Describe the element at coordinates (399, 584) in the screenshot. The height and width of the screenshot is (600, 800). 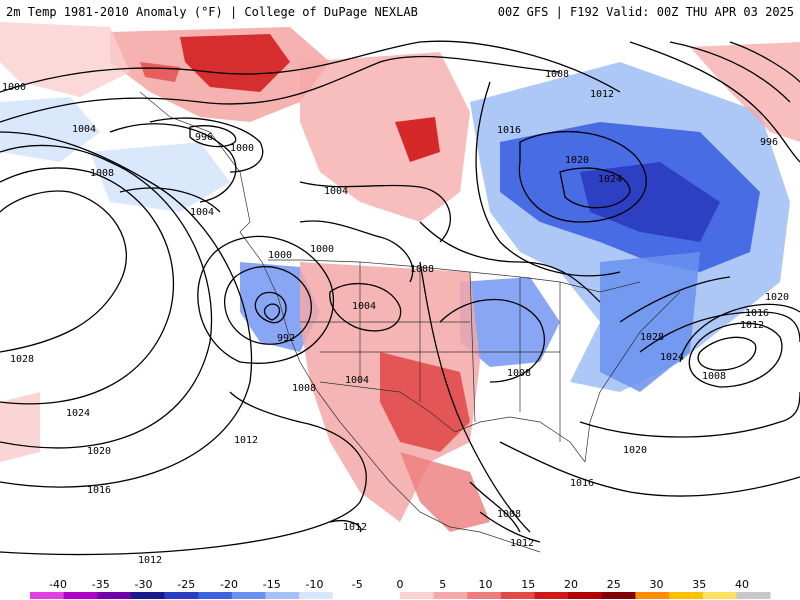
I see `legend-tick-labels: -40 -35 -30 -25 -20 -15 -10 -5 0 5 10 15 20 25 30 35 40` at that location.